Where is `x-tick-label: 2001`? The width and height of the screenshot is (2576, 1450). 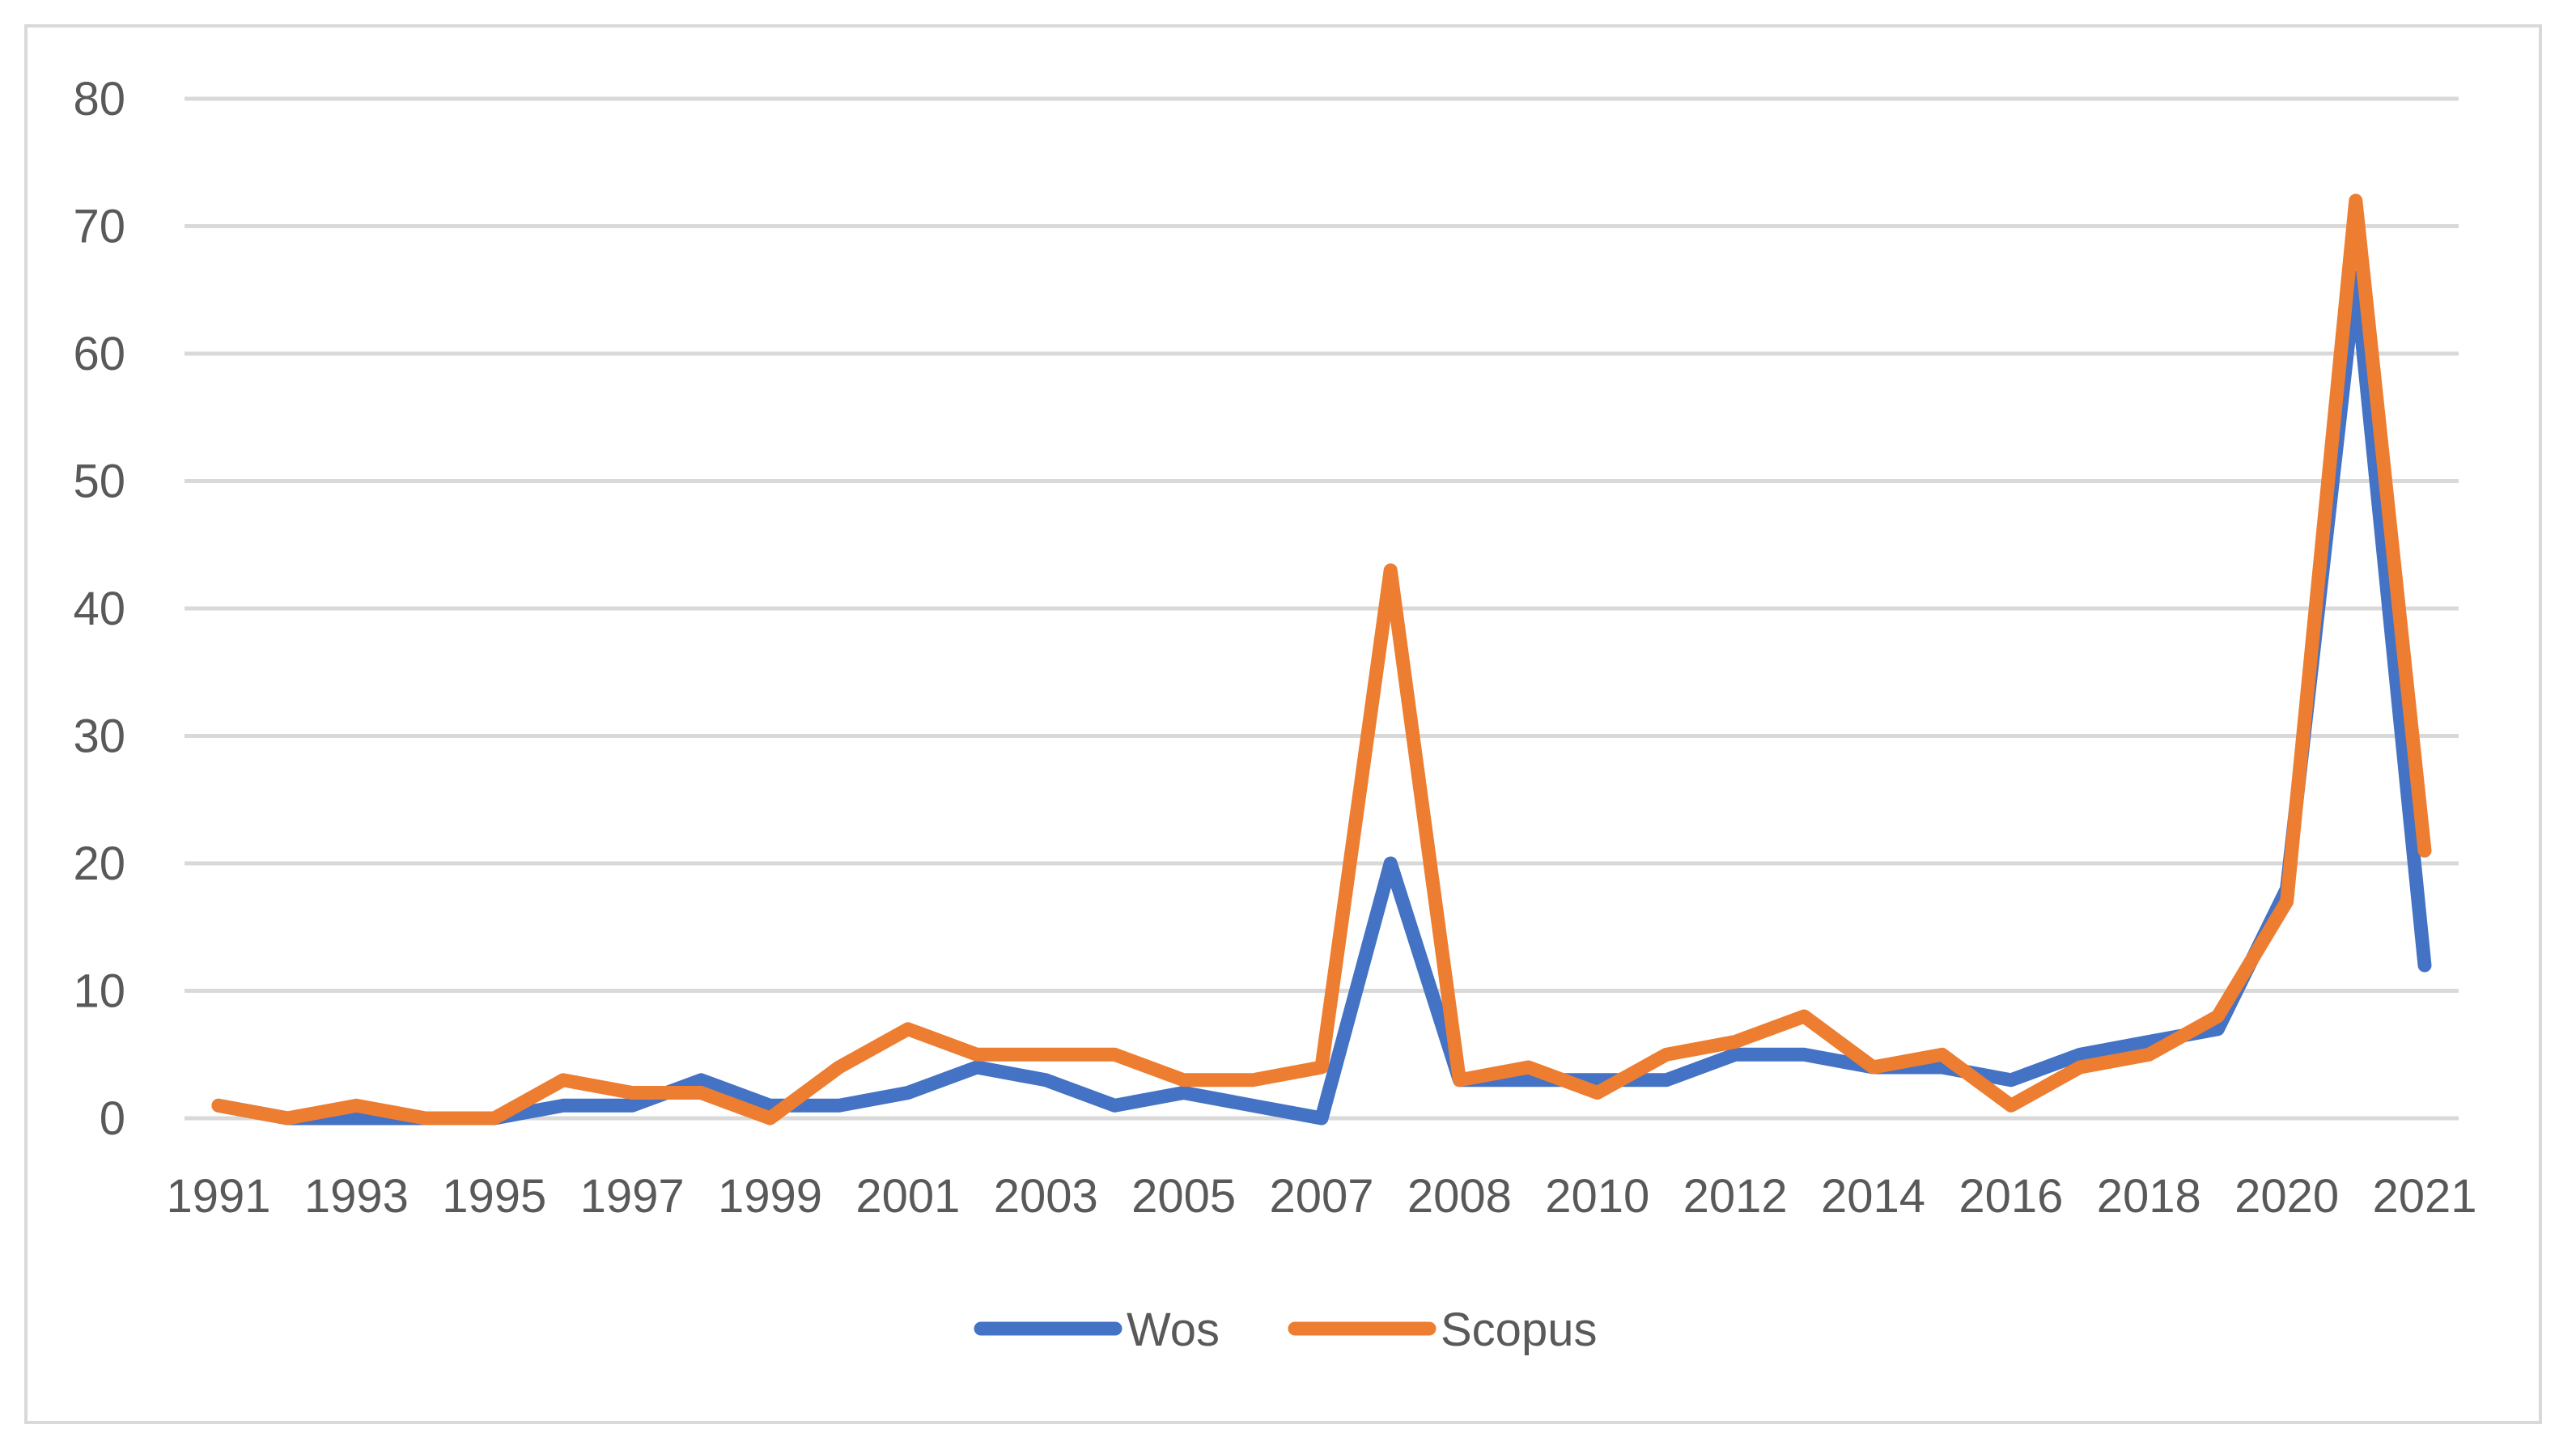
x-tick-label: 2001 is located at coordinates (907, 1196).